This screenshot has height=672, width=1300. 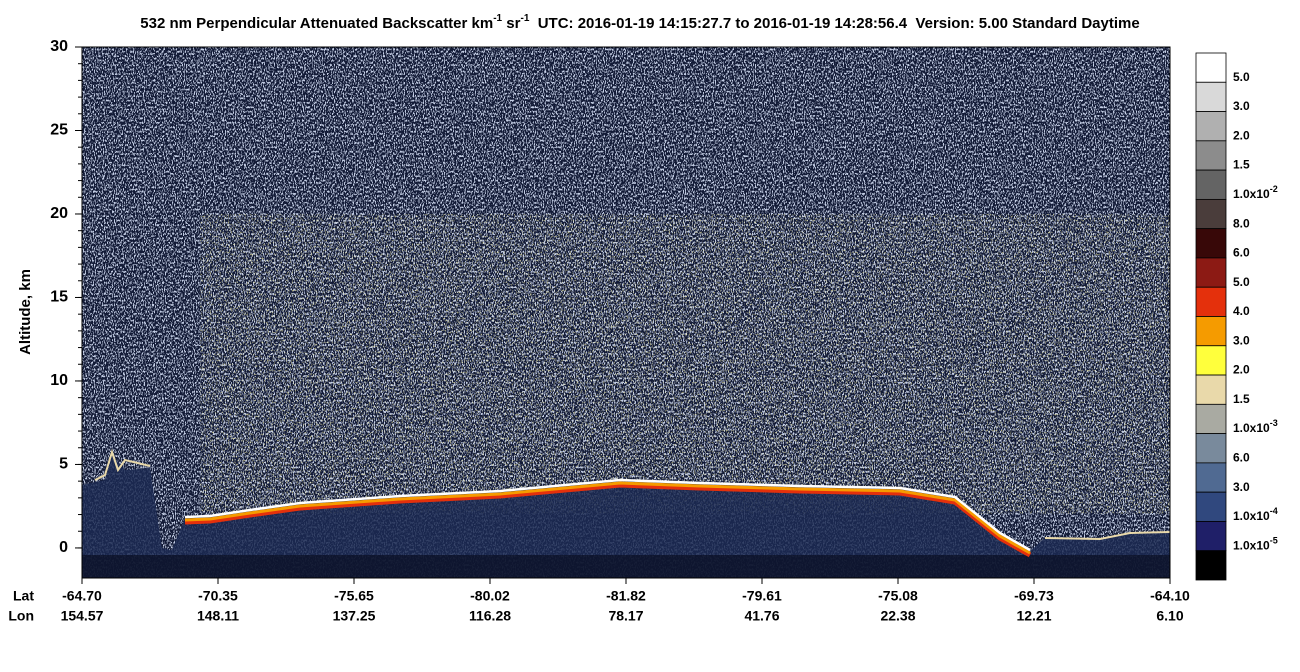 I want to click on colorbar-label-exp: -5, so click(x=1274, y=541).